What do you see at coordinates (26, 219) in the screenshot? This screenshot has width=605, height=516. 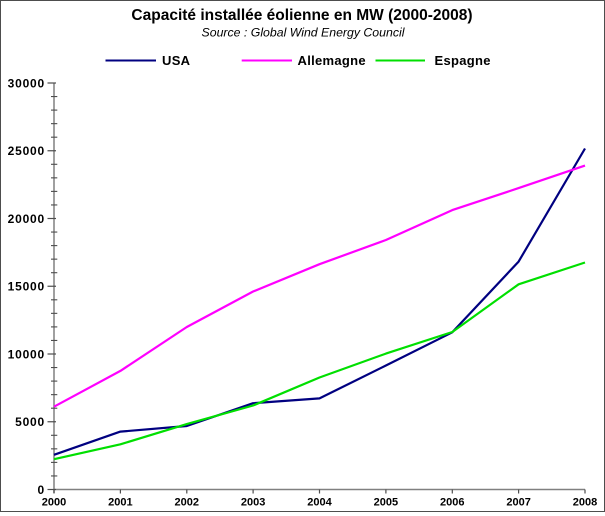 I see `svg-text: 20000` at bounding box center [26, 219].